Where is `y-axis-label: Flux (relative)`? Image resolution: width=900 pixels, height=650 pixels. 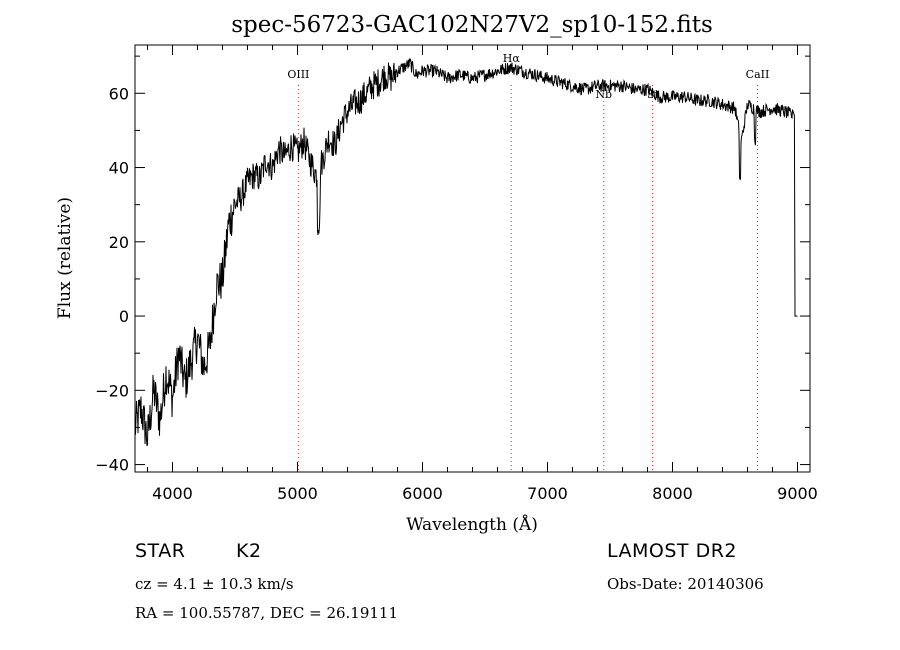 y-axis-label: Flux (relative) is located at coordinates (65, 258).